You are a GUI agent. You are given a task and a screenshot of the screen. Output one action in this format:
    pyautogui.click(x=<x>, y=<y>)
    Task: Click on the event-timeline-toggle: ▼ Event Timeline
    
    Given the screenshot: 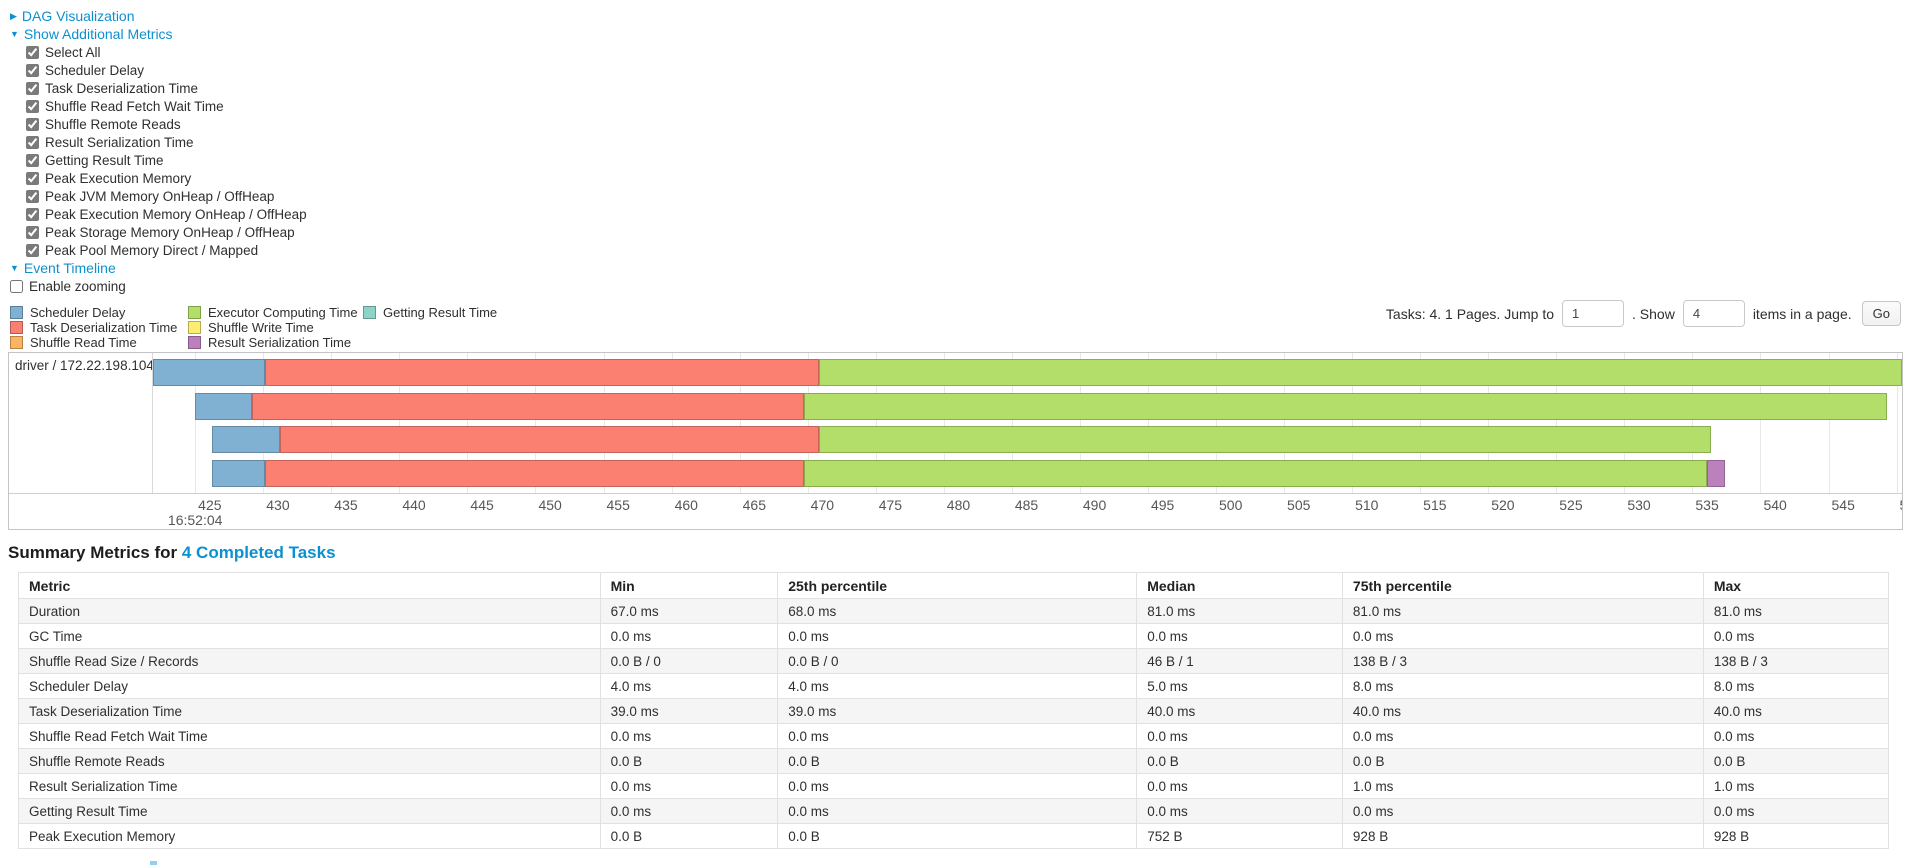 What is the action you would take?
    pyautogui.click(x=63, y=268)
    